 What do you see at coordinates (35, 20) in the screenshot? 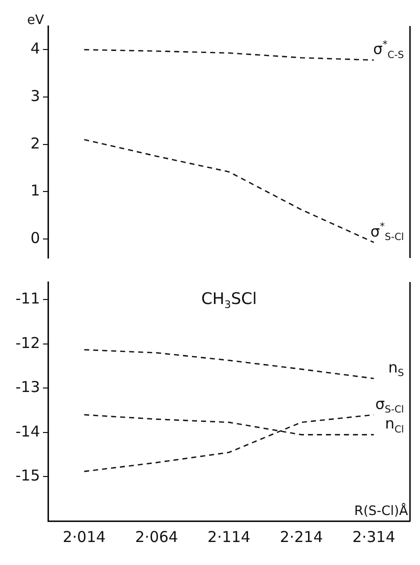
I see `y-axis-title: eV` at bounding box center [35, 20].